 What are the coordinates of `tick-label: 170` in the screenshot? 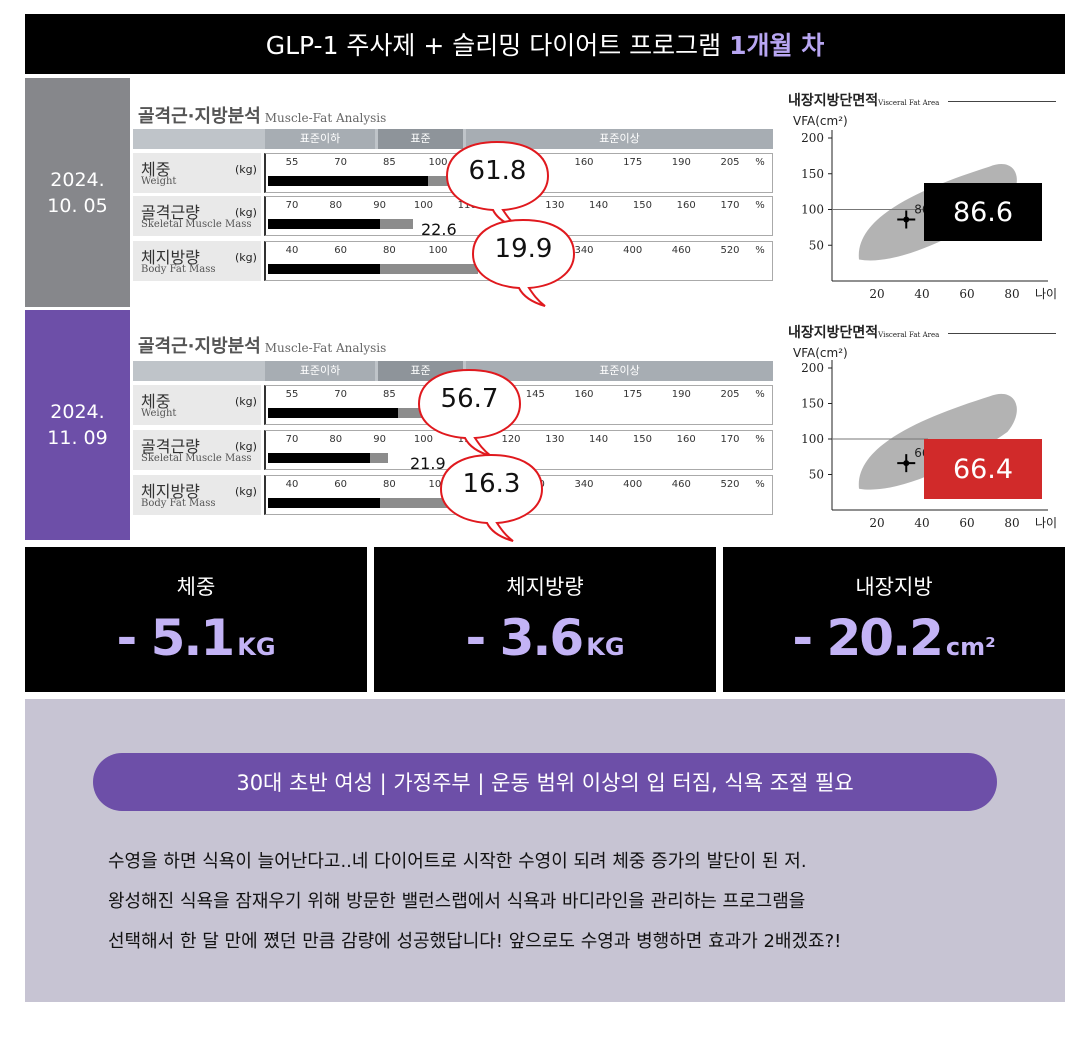 It's located at (730, 205).